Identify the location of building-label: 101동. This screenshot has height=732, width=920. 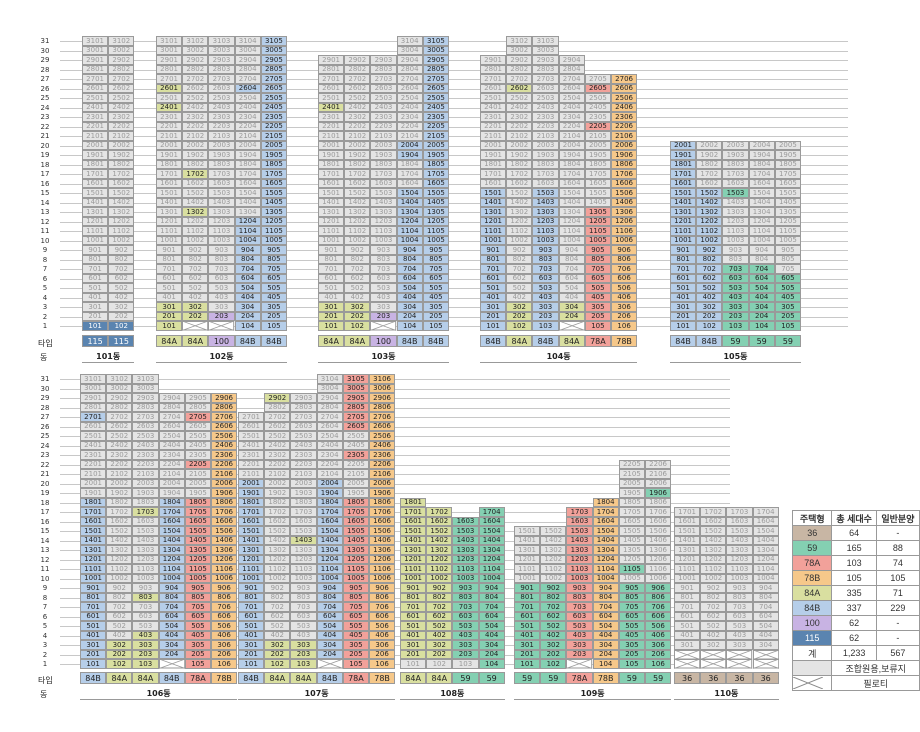
(108, 356).